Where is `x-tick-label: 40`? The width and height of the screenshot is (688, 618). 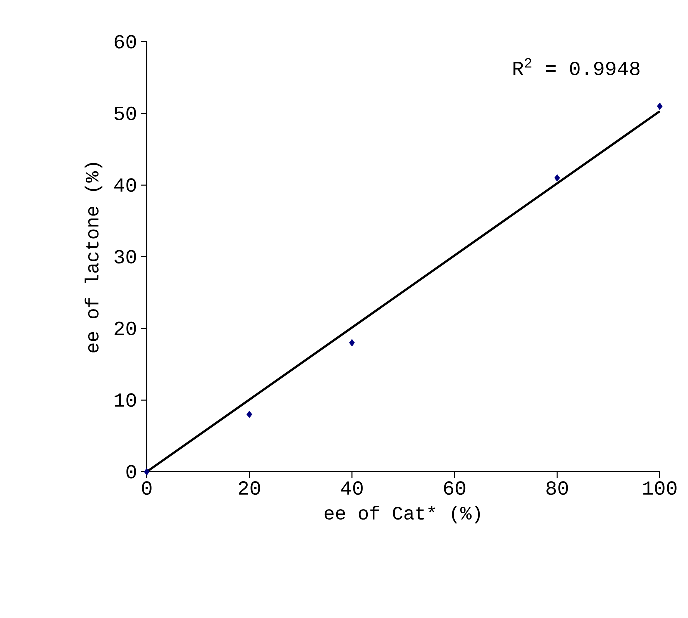
x-tick-label: 40 is located at coordinates (352, 489).